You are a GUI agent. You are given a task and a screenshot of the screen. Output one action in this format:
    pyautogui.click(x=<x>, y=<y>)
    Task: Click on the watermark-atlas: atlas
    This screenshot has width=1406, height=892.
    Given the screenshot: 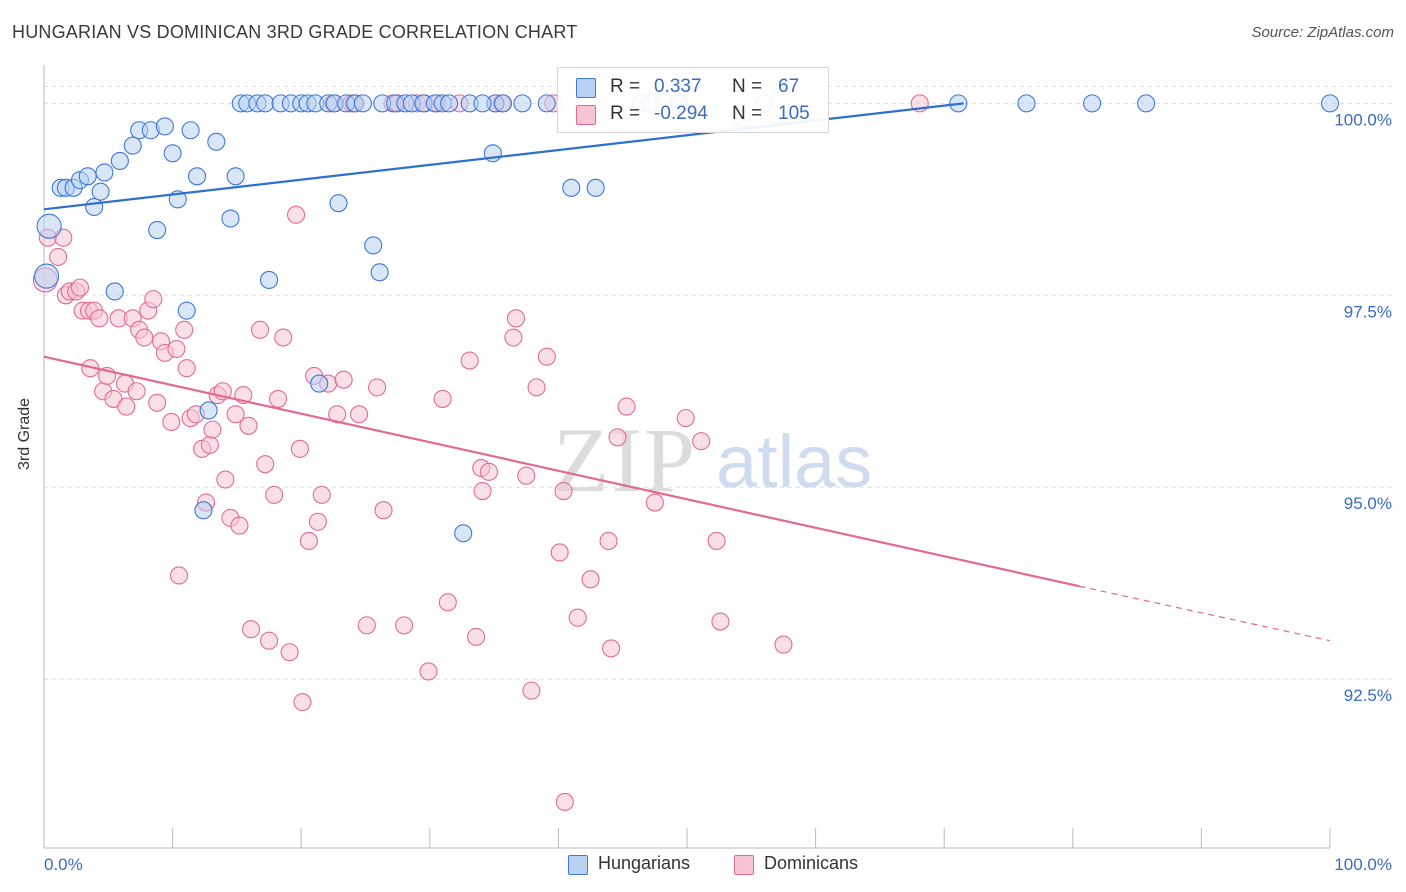 What is the action you would take?
    pyautogui.click(x=794, y=461)
    